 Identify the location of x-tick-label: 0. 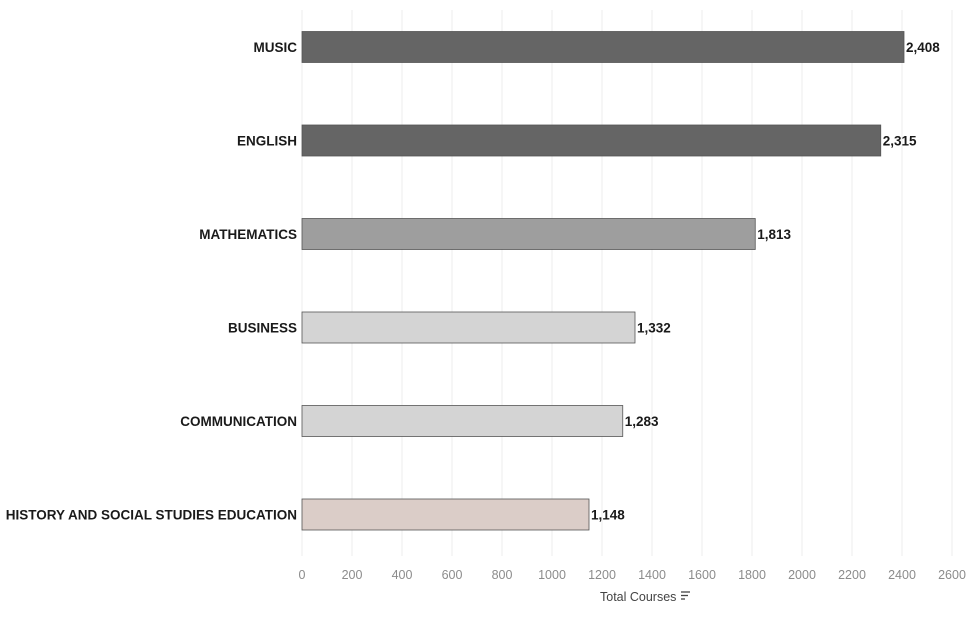
(302, 575).